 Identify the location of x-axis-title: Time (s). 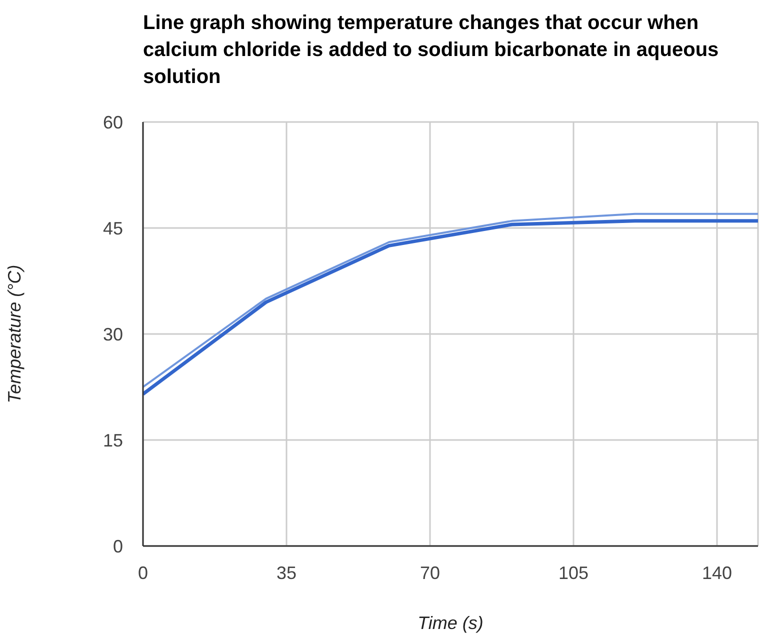
(451, 623).